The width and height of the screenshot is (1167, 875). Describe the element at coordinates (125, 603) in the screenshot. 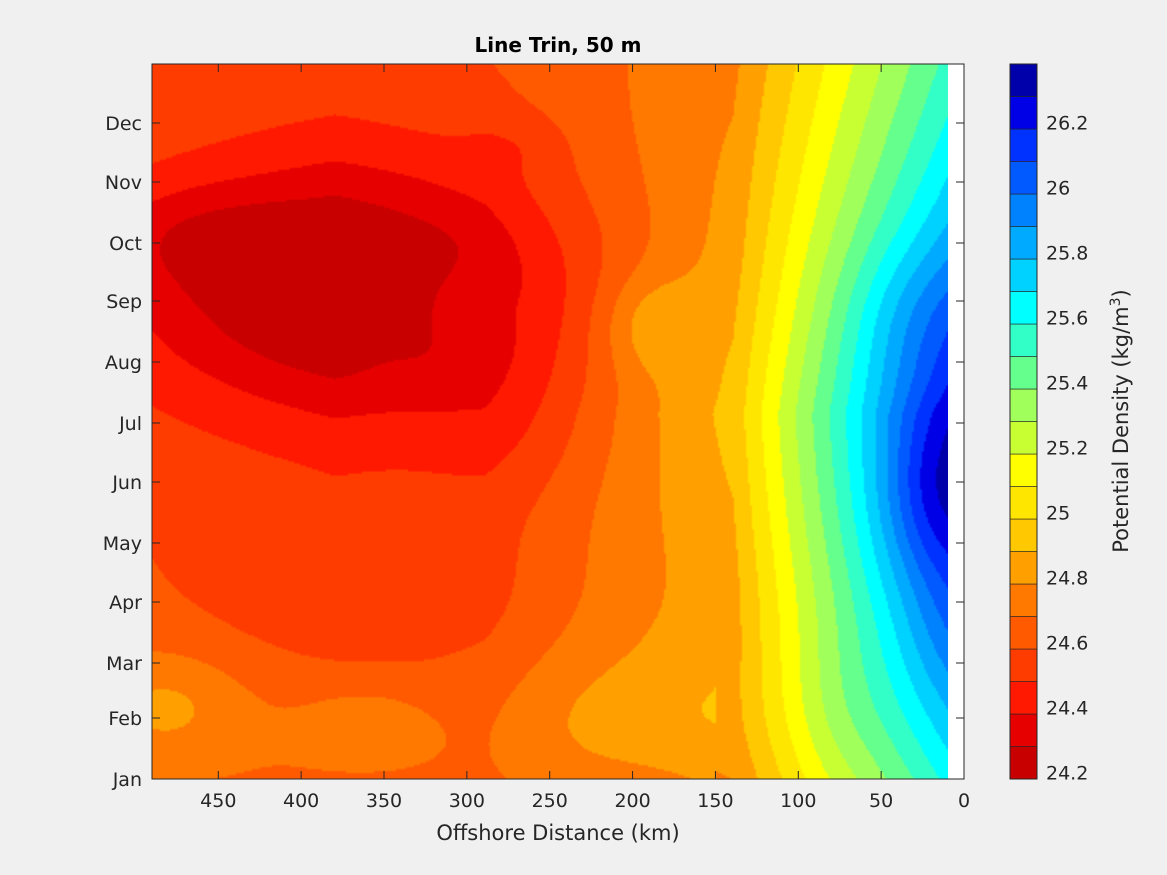

I see `y-tick-label-apr: Apr` at that location.